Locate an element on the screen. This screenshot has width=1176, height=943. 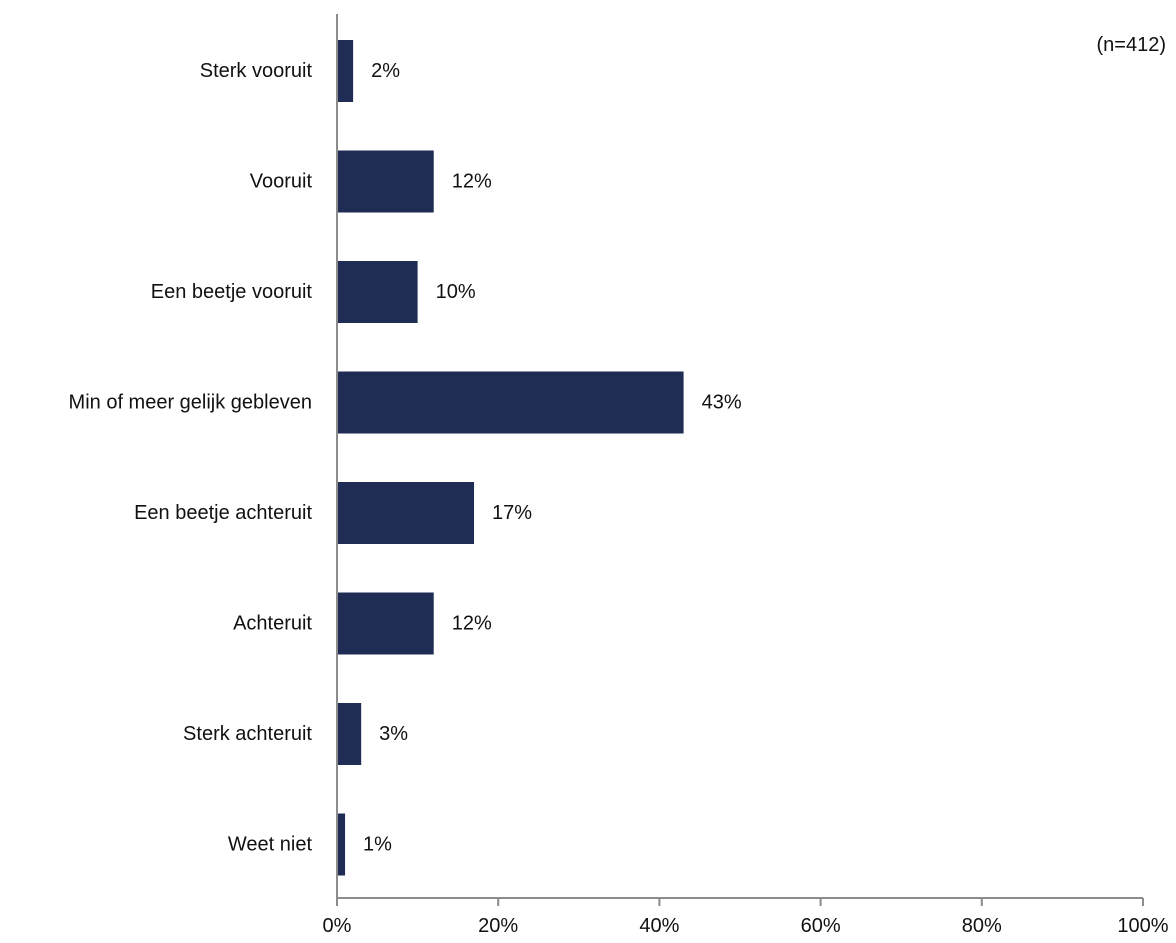
category-label-4: Een beetje achteruit is located at coordinates (223, 513).